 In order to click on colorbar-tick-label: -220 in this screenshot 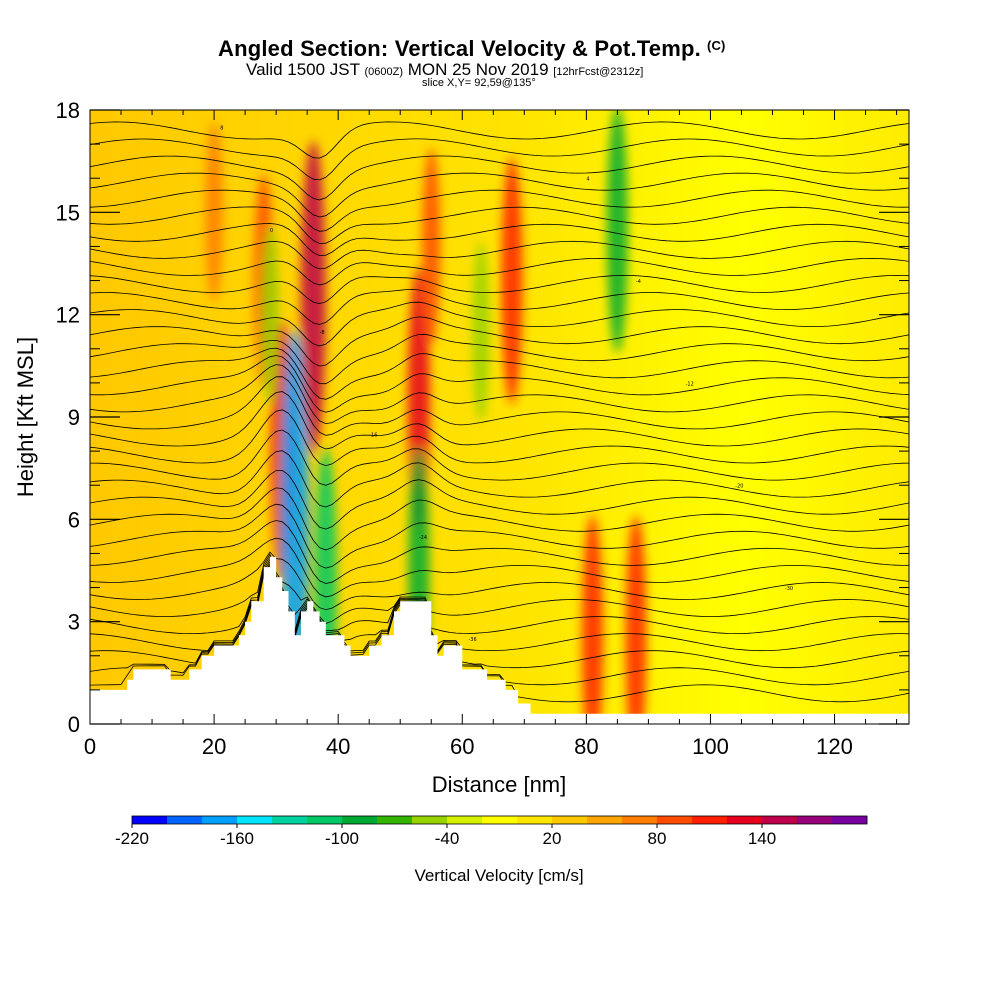, I will do `click(132, 838)`.